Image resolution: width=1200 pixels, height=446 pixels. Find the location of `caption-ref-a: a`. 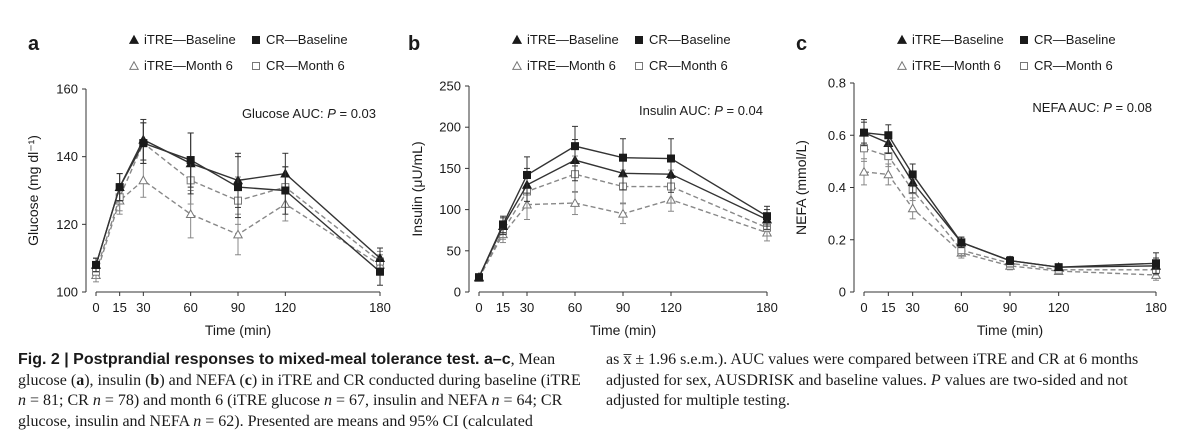

caption-ref-a: a is located at coordinates (80, 380).